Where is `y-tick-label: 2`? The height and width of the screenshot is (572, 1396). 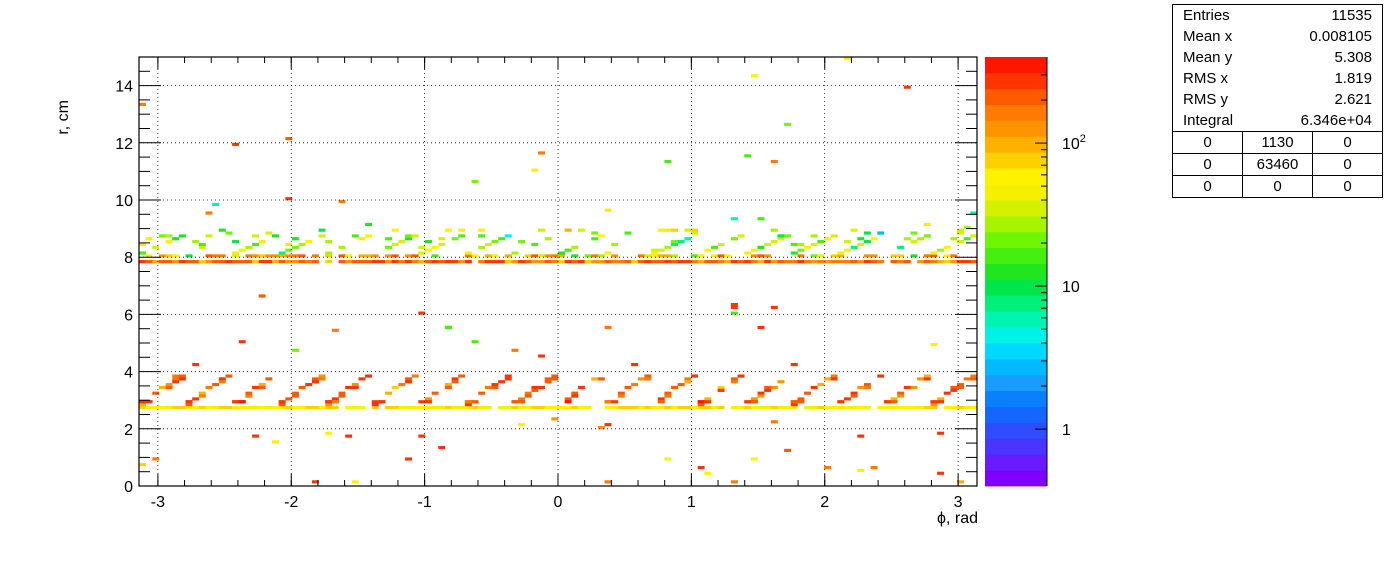 y-tick-label: 2 is located at coordinates (128, 430).